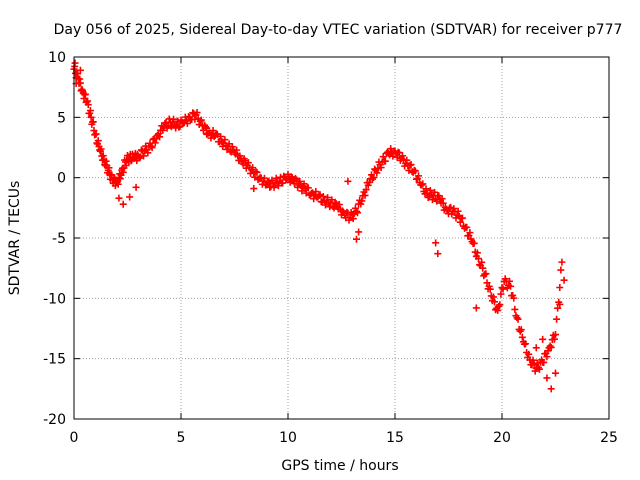 The image size is (640, 480). What do you see at coordinates (54, 360) in the screenshot?
I see `y-tick-label: -15` at bounding box center [54, 360].